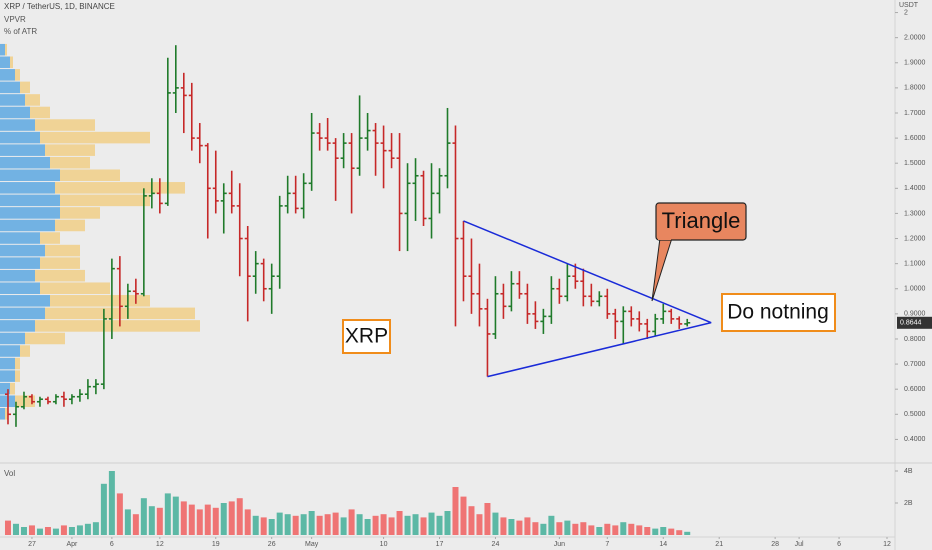  What do you see at coordinates (915, 38) in the screenshot?
I see `y-tick-label: 2.0000` at bounding box center [915, 38].